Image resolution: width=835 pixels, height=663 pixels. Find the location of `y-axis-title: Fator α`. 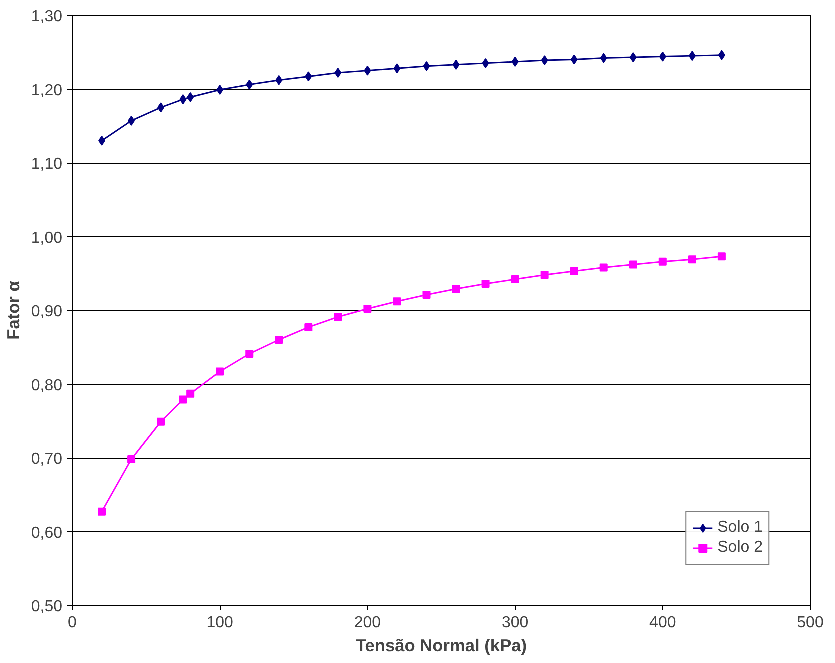

y-axis-title: Fator α is located at coordinates (13, 310).